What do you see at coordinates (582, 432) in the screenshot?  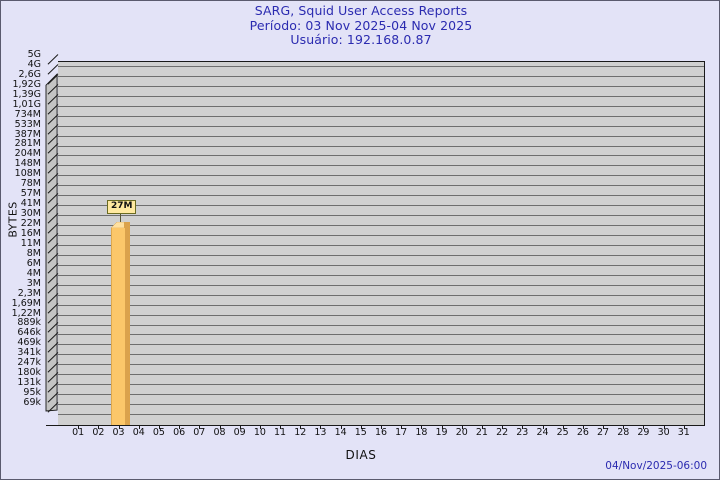 I see `x-tick-label: 26` at bounding box center [582, 432].